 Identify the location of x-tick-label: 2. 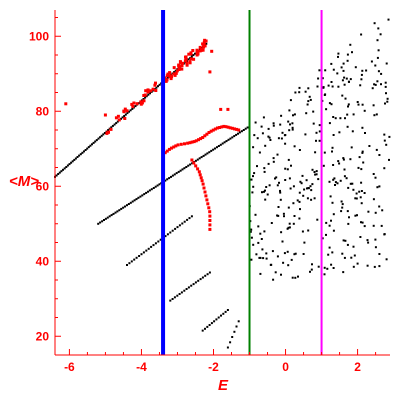
(357, 367).